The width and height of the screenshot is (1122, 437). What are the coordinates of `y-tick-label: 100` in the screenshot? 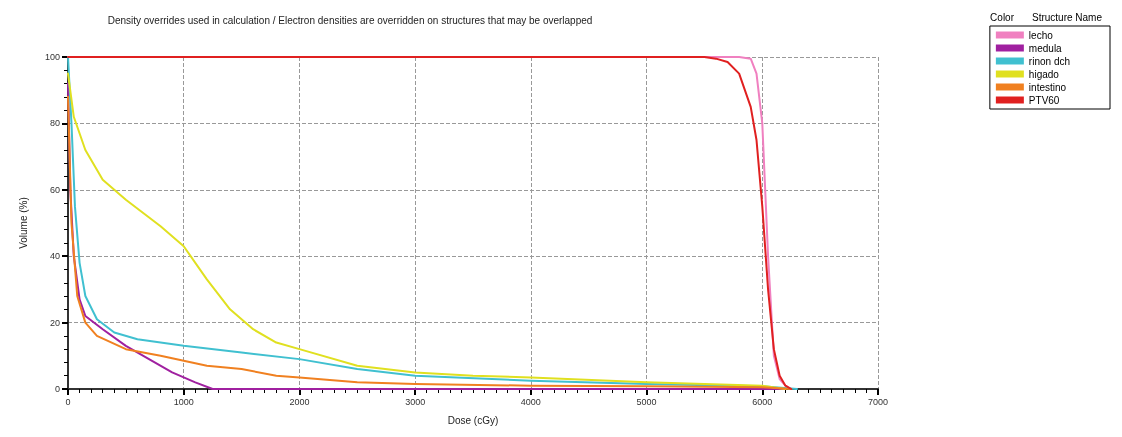 It's located at (52, 57).